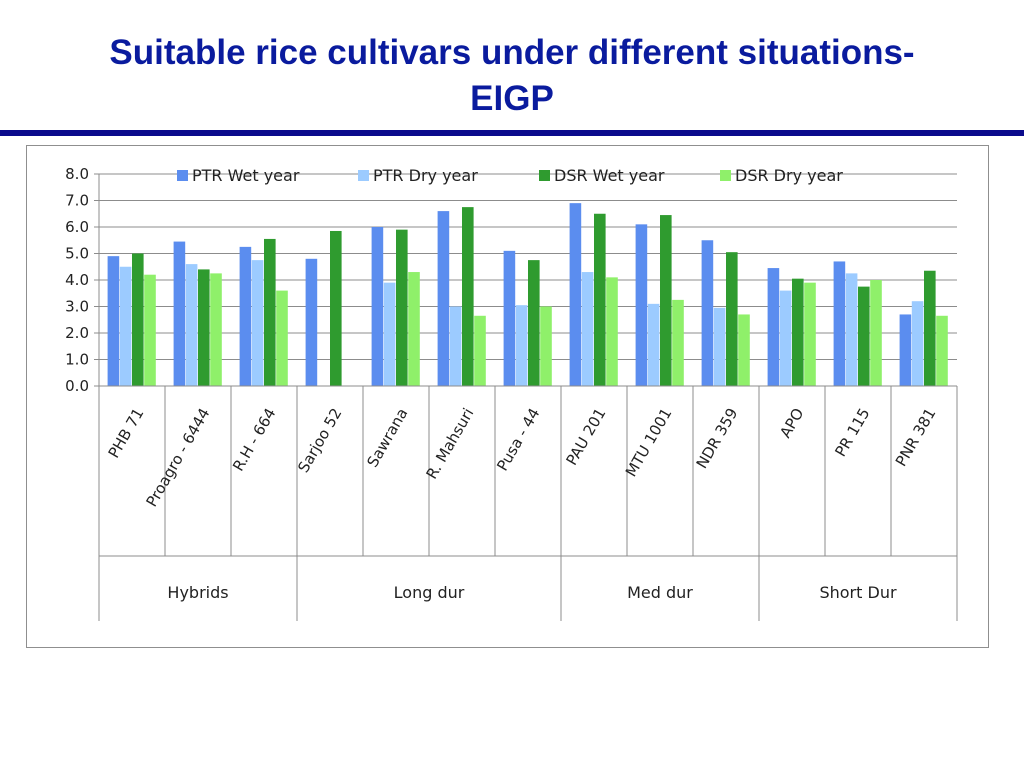 The image size is (1024, 768). What do you see at coordinates (77, 174) in the screenshot?
I see `y-tick-label: 8.0` at bounding box center [77, 174].